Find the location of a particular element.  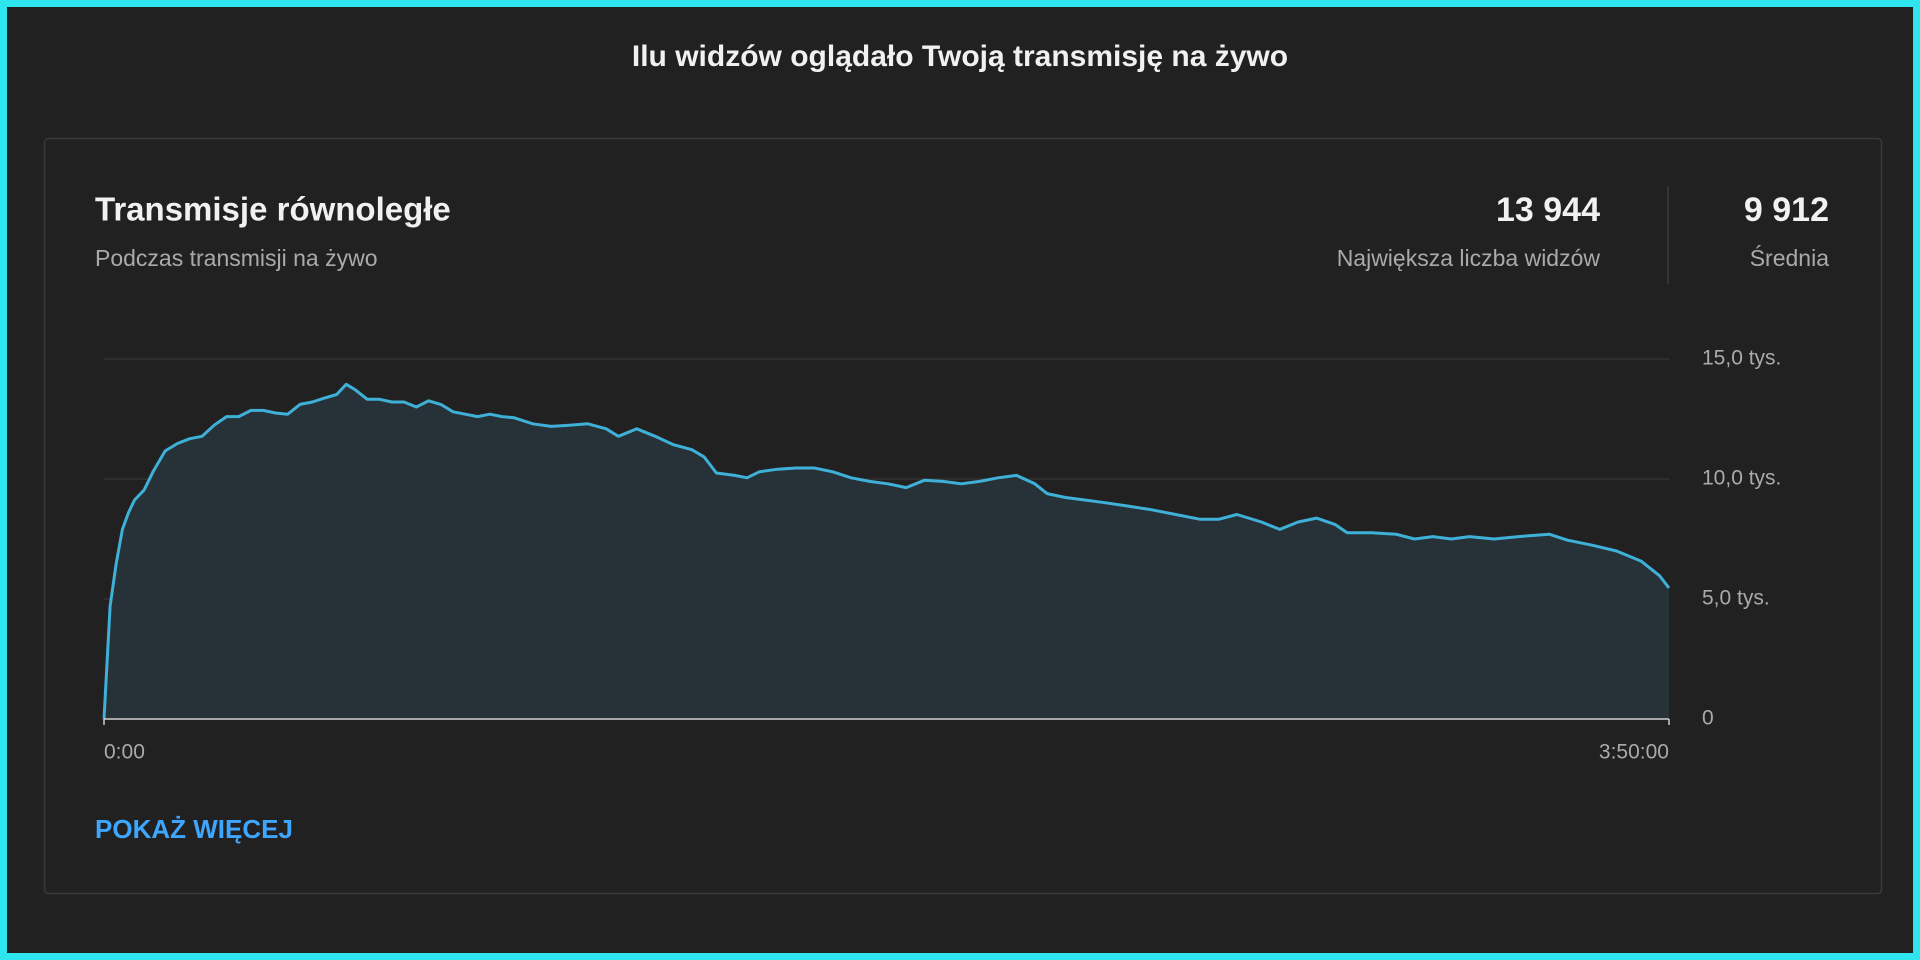

y-tick-label: 10,0 tys. is located at coordinates (1741, 478).